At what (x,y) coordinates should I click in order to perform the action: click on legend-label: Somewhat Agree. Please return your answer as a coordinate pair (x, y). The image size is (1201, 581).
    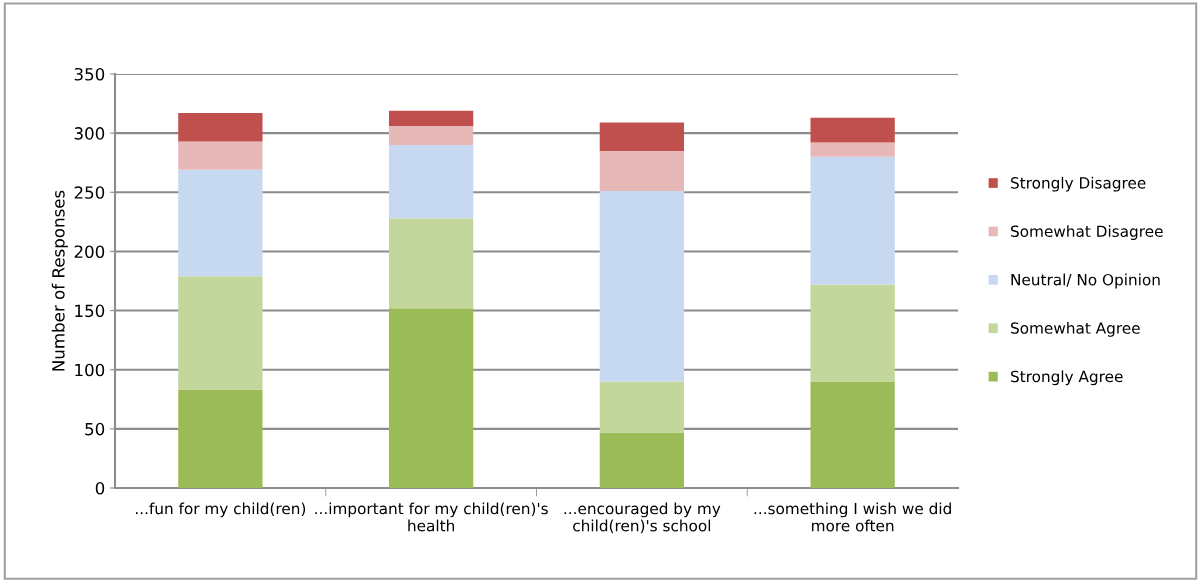
    Looking at the image, I should click on (1075, 329).